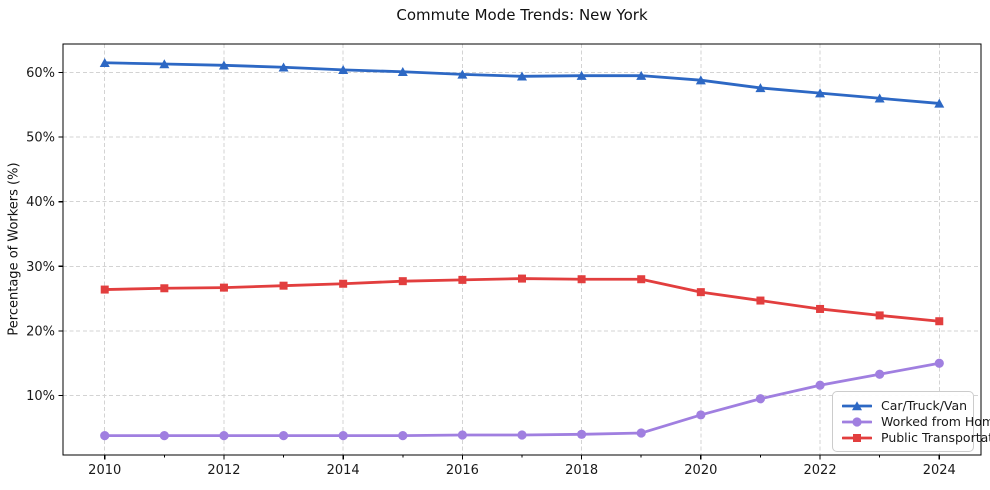 The width and height of the screenshot is (990, 490). I want to click on y-tick-label: 40%, so click(40, 202).